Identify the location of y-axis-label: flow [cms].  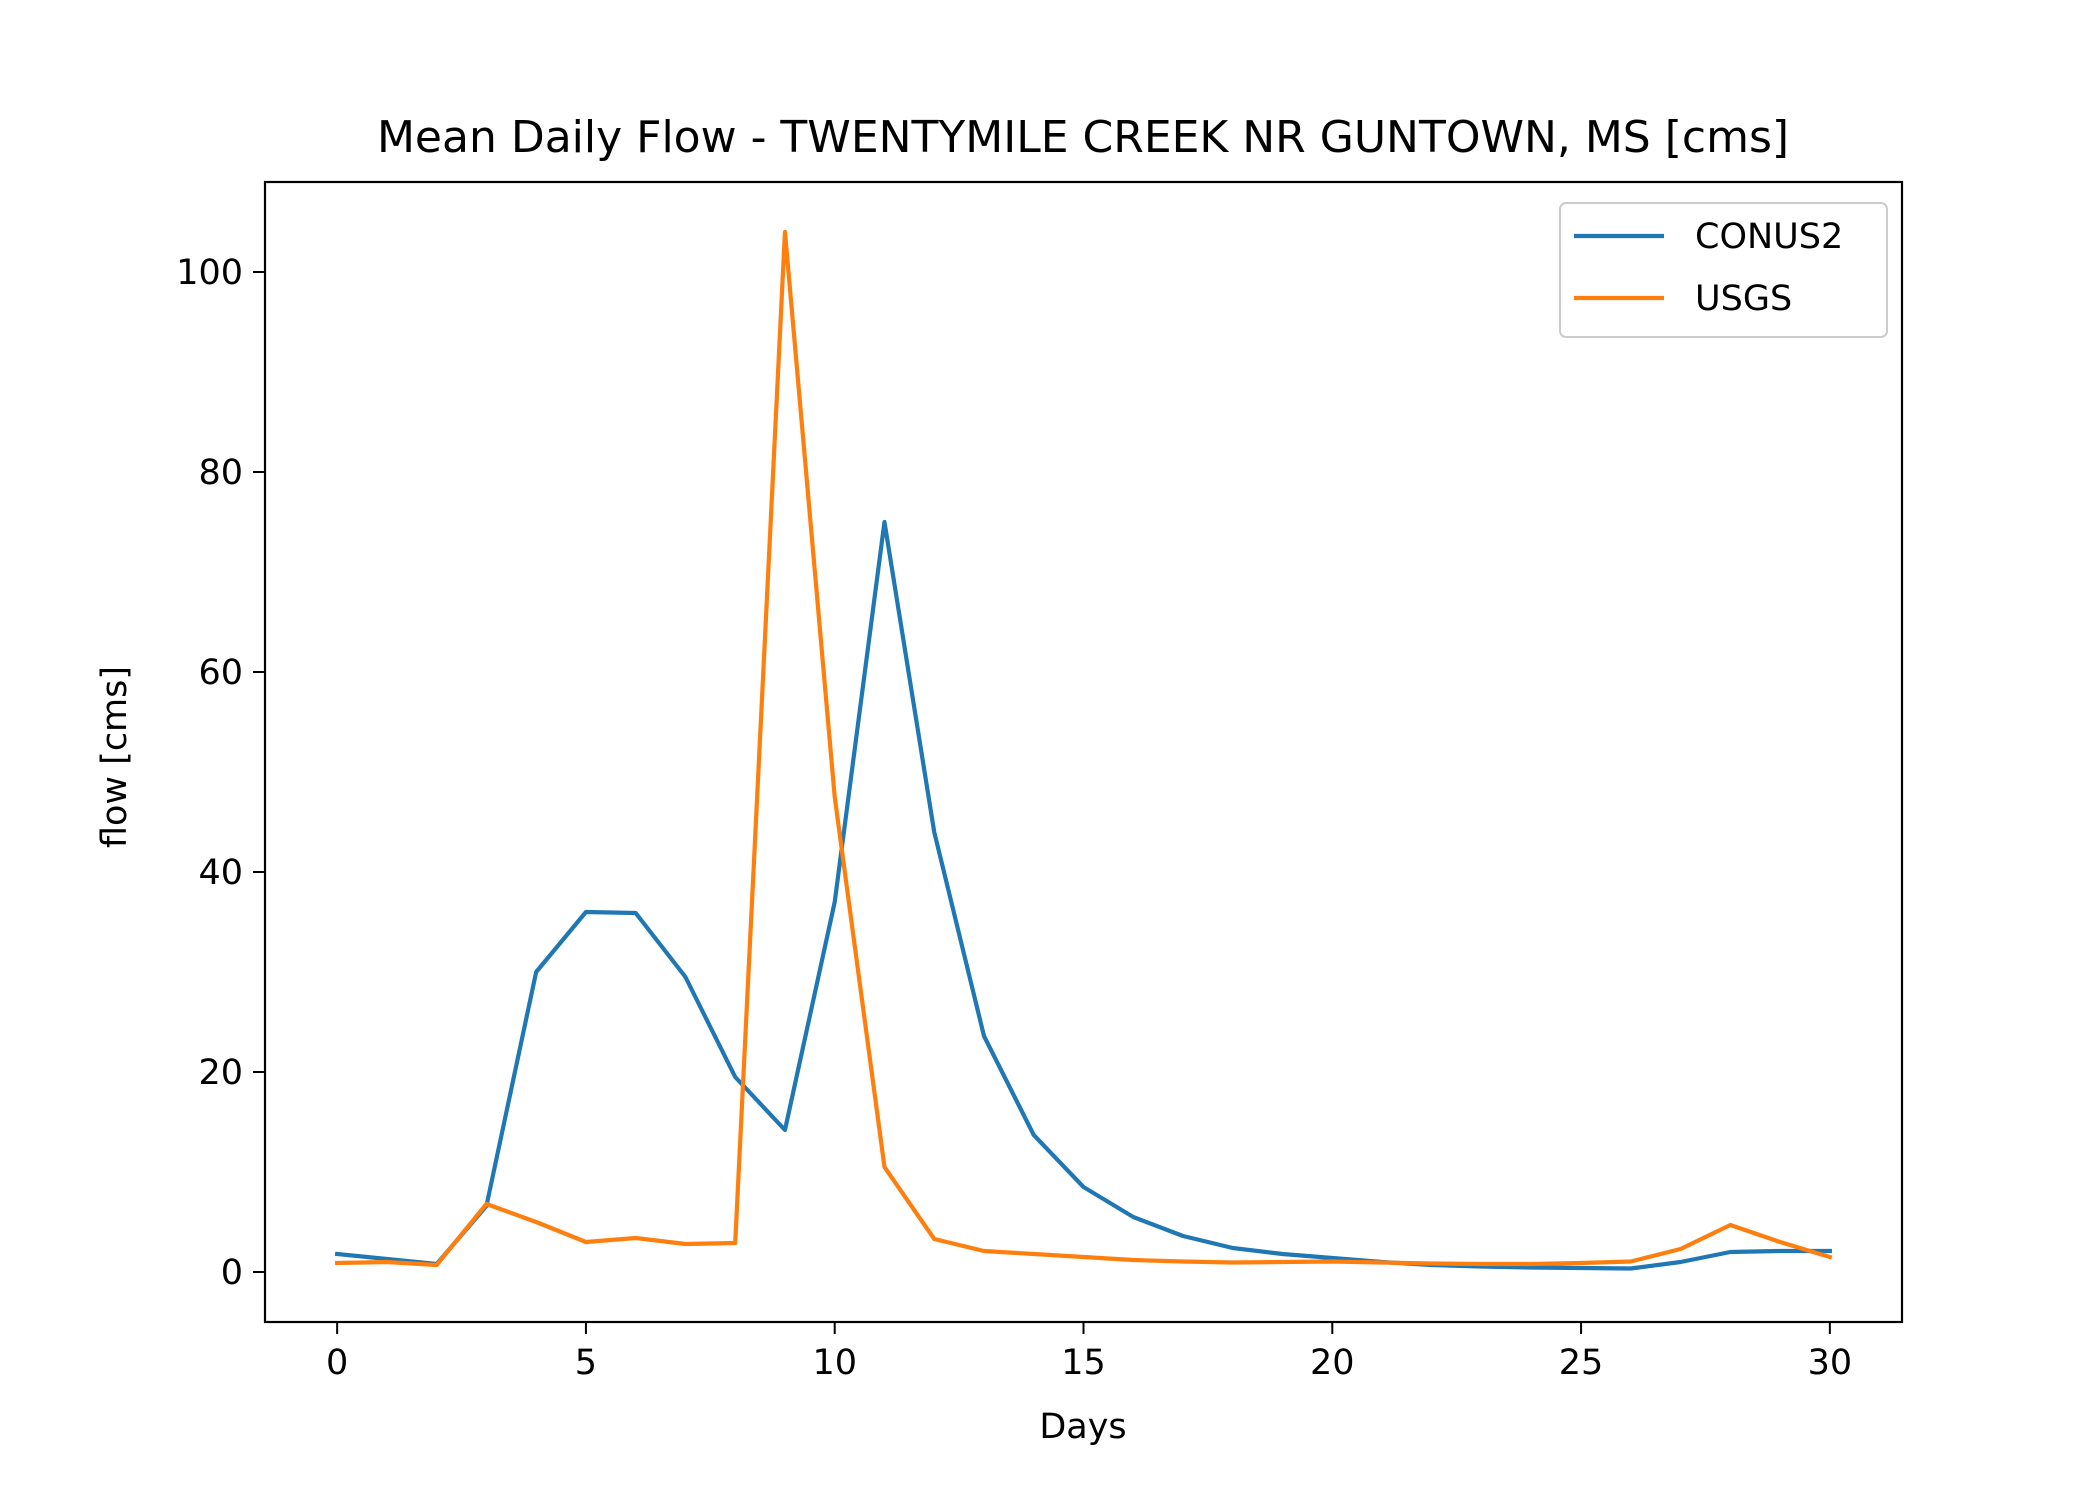
(115, 757).